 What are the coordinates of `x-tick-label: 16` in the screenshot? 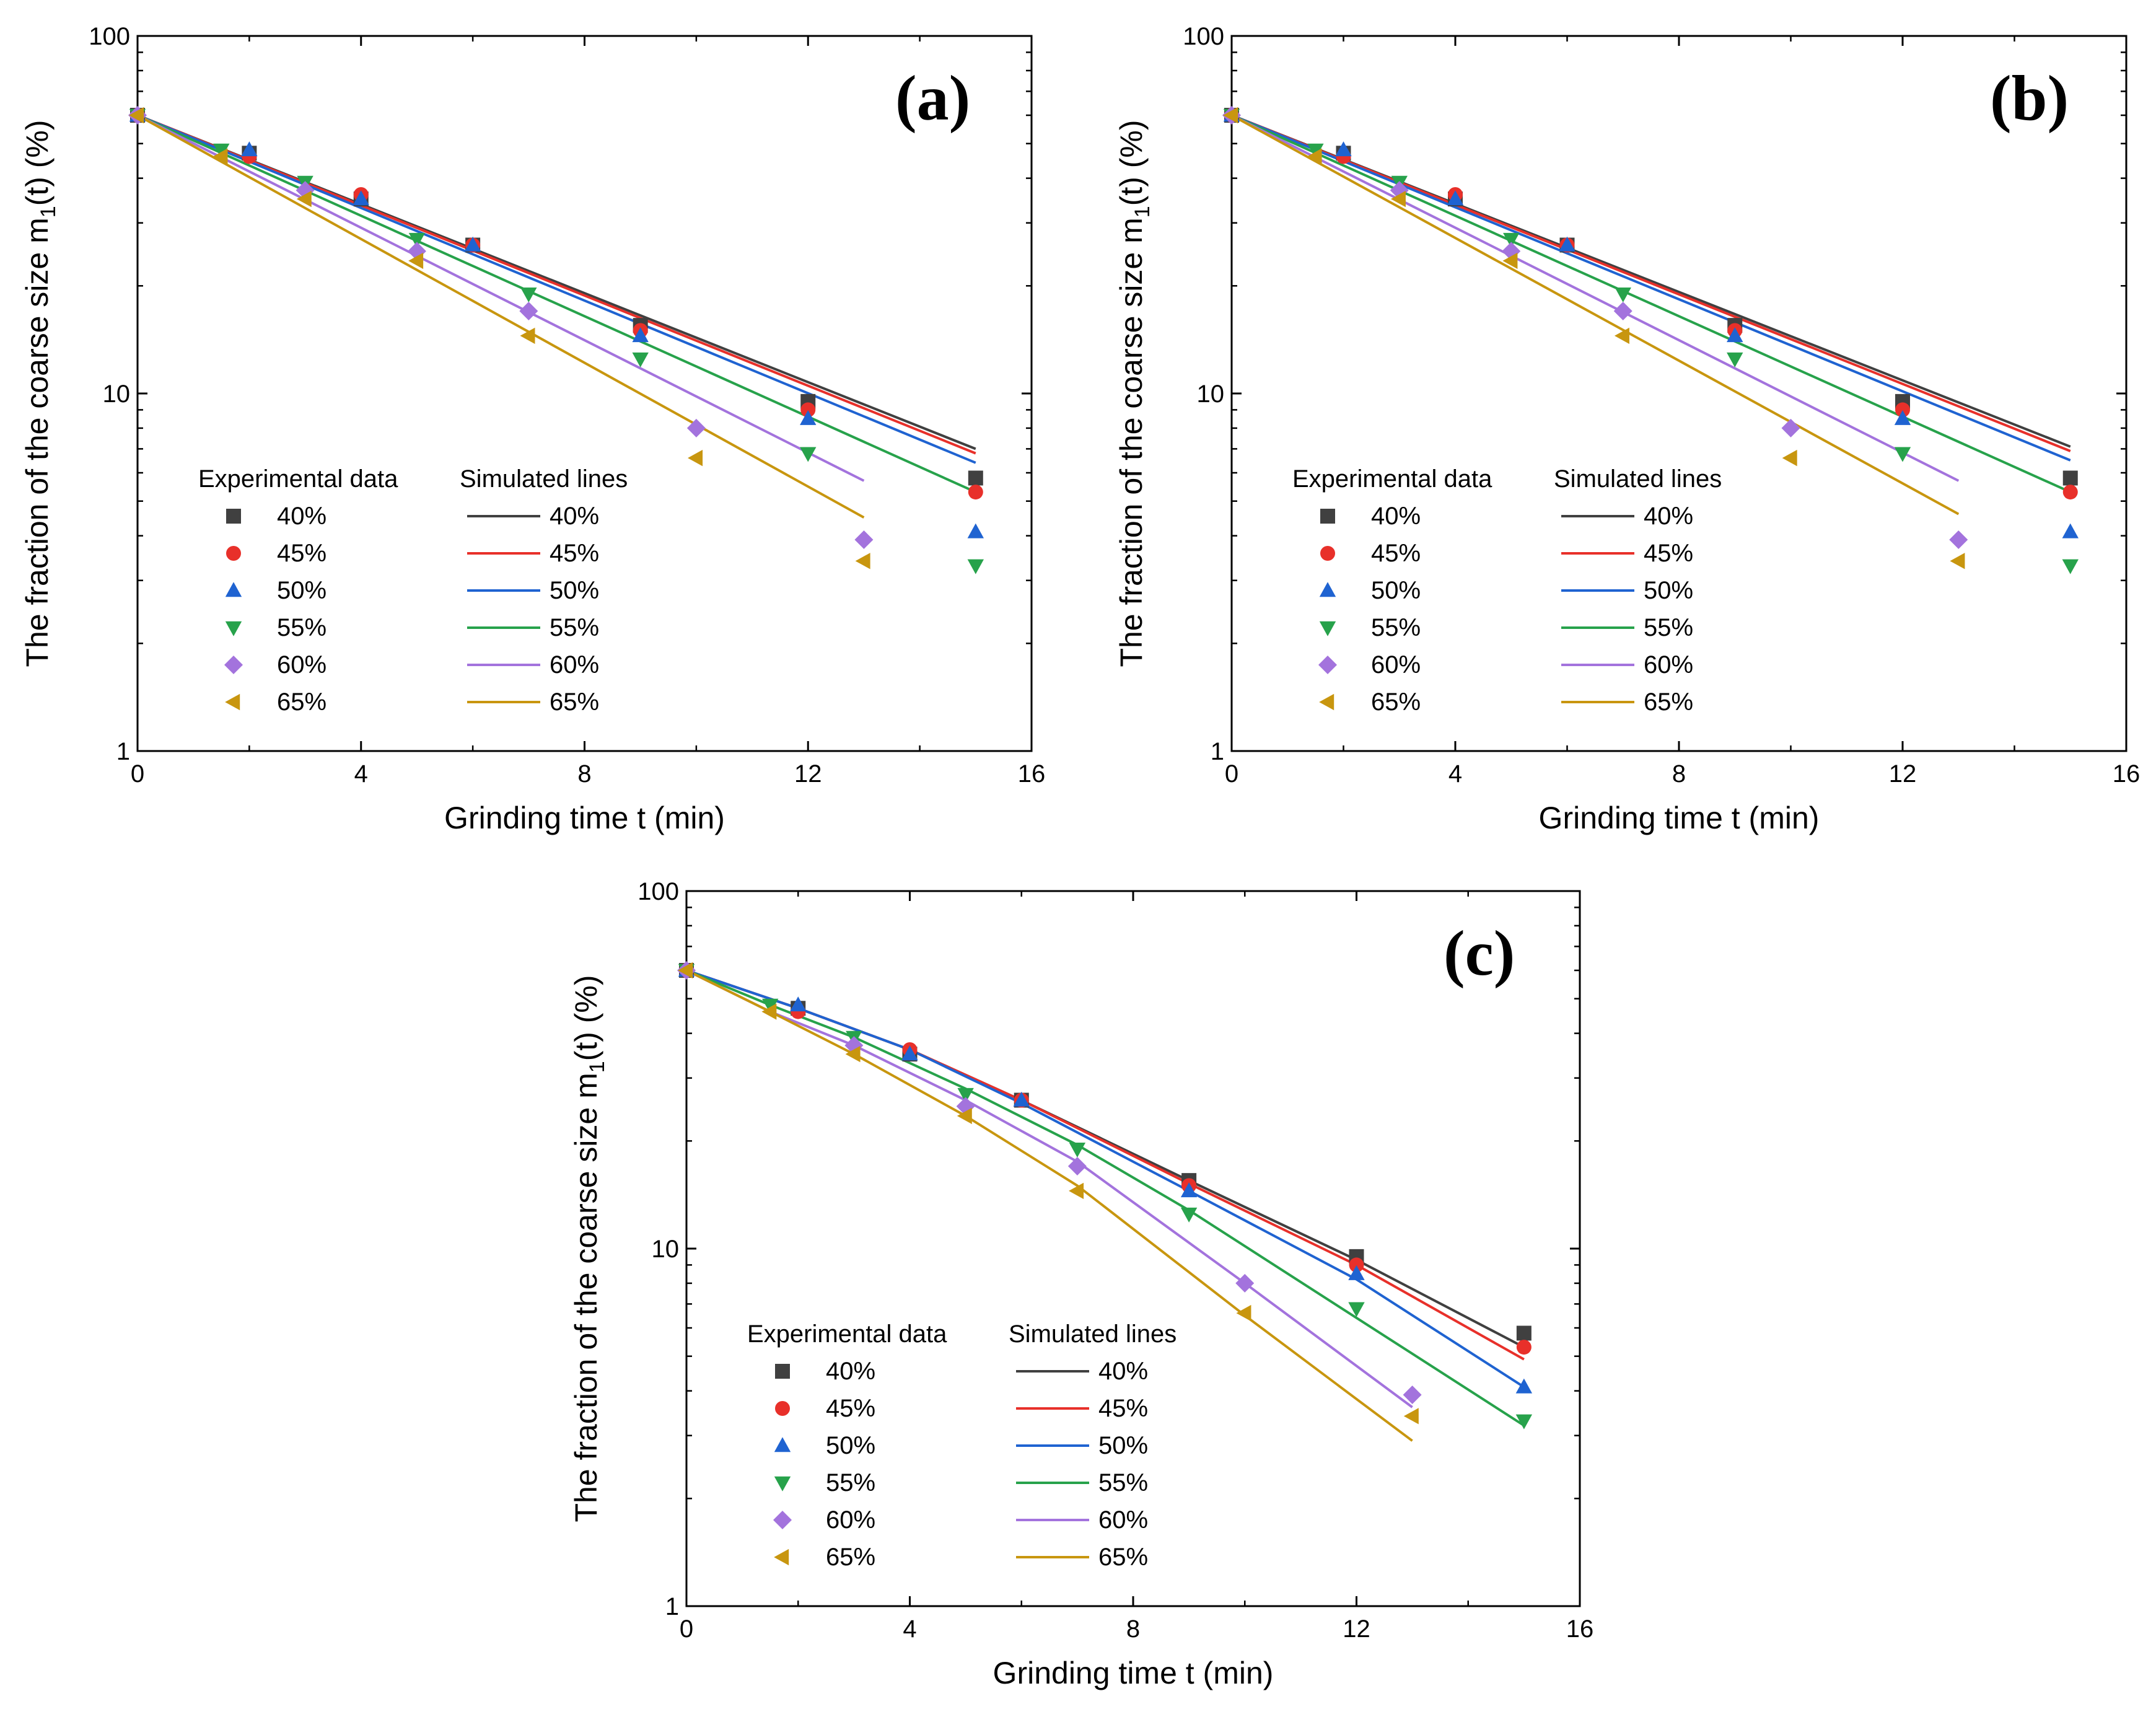 It's located at (1580, 1629).